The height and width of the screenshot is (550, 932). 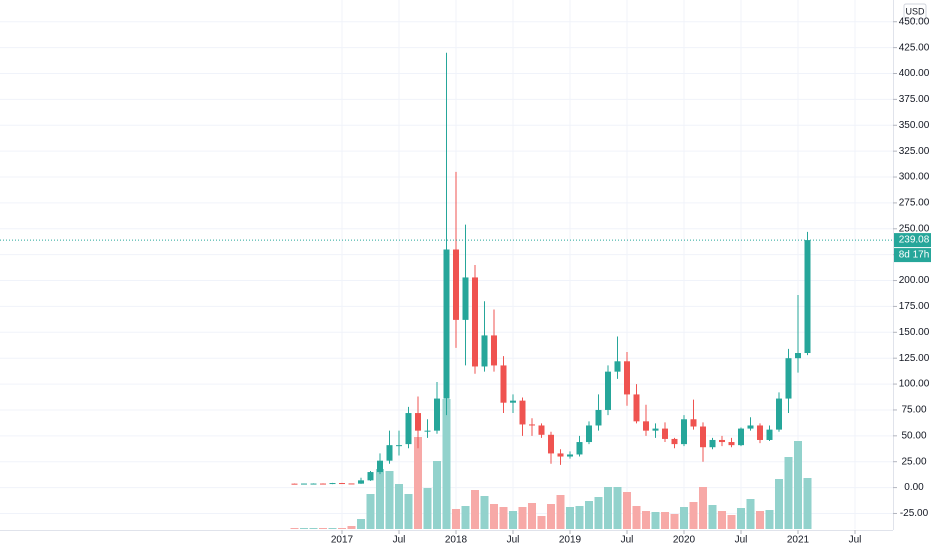 What do you see at coordinates (914, 358) in the screenshot?
I see `y-tick-label: 125.00` at bounding box center [914, 358].